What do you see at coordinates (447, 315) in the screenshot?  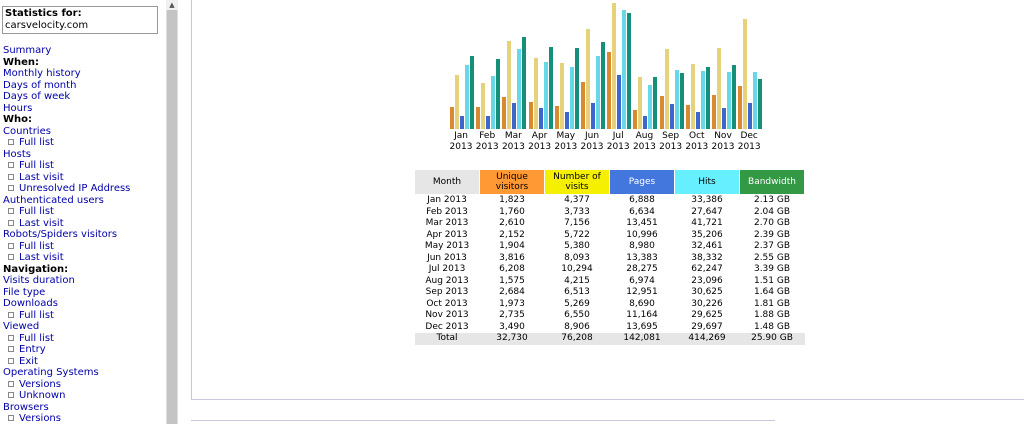 I see `table-cell: Nov 2013` at bounding box center [447, 315].